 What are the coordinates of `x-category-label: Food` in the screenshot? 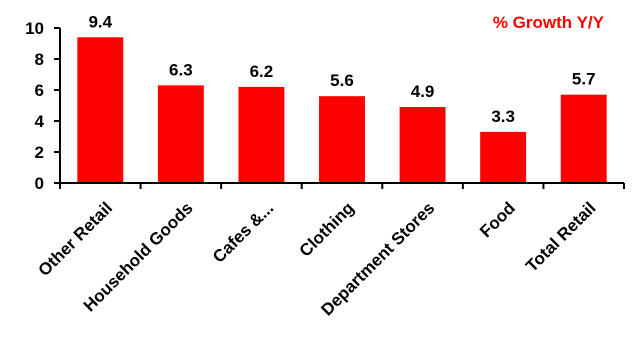 It's located at (497, 219).